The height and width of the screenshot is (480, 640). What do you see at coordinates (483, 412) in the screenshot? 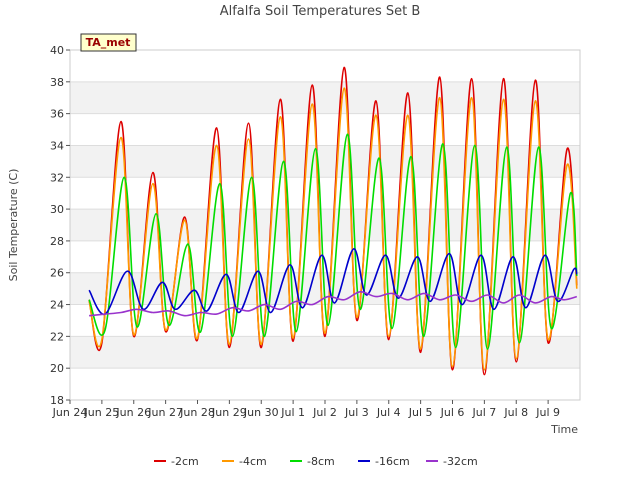
I see `x-tick-label: Jul 7` at bounding box center [483, 412].